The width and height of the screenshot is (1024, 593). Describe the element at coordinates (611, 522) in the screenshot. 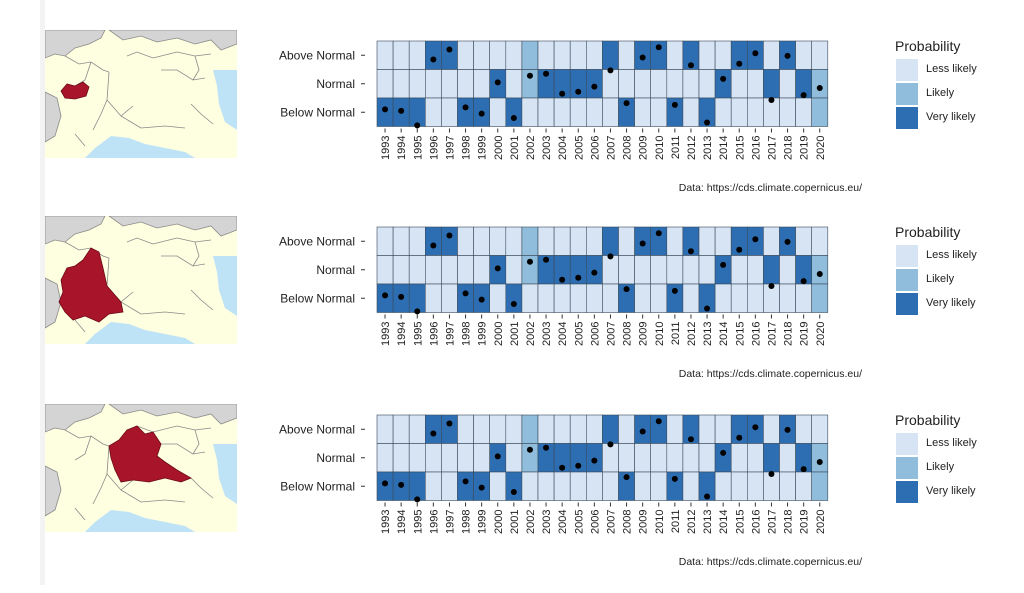

I see `x-tick-label: 2007` at that location.